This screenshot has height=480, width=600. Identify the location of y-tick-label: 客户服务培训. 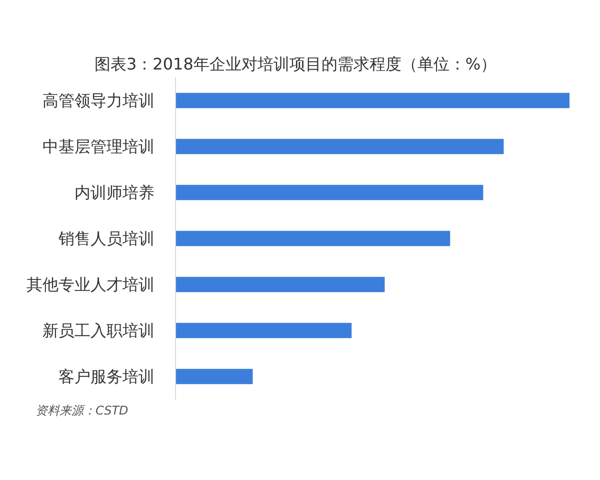
(106, 376).